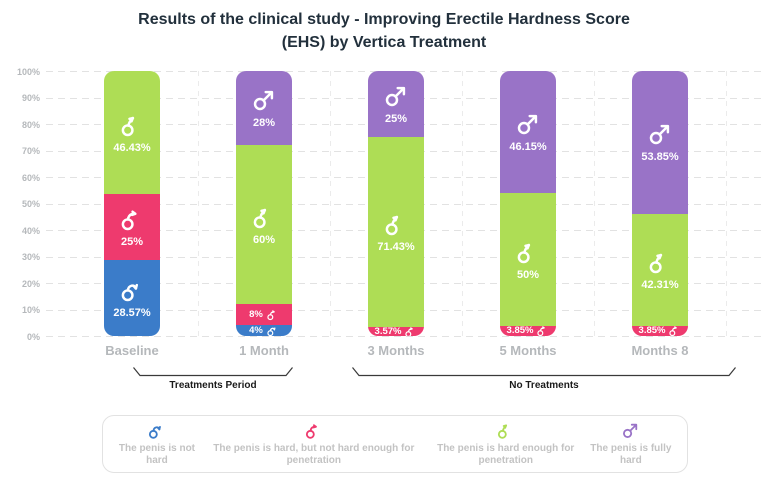 This screenshot has height=482, width=768. I want to click on segment-value: 46.15%, so click(528, 147).